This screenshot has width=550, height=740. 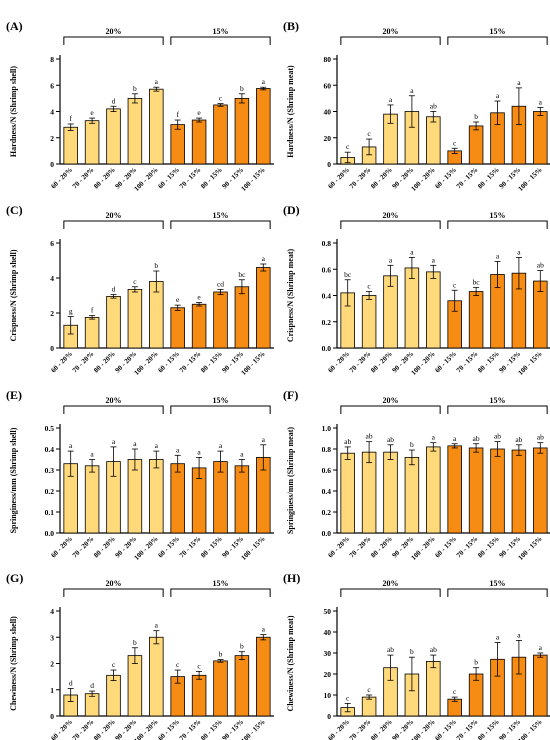 What do you see at coordinates (52, 164) in the screenshot?
I see `y-tick-label: 0` at bounding box center [52, 164].